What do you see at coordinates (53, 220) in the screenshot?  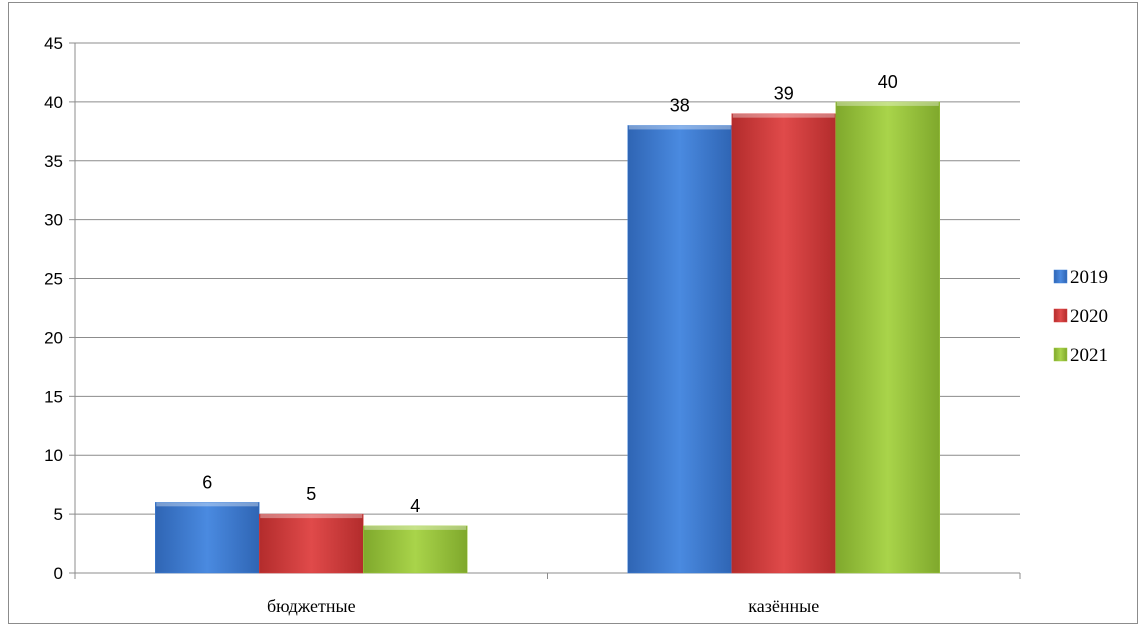 I see `y-tick-label: 30` at bounding box center [53, 220].